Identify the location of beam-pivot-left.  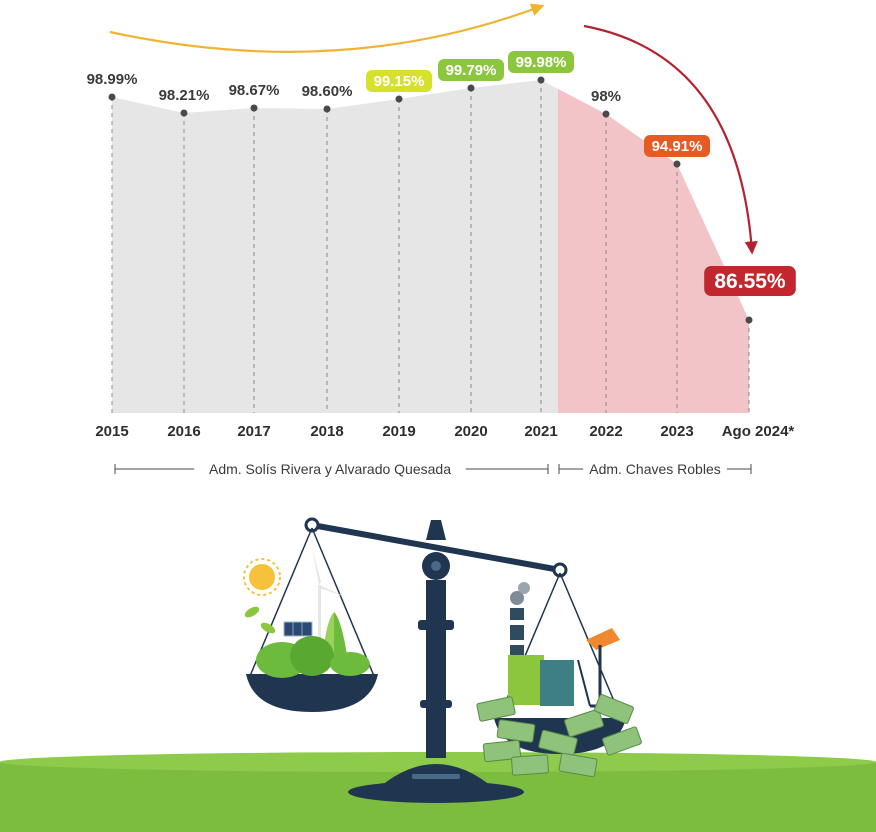
(312, 525).